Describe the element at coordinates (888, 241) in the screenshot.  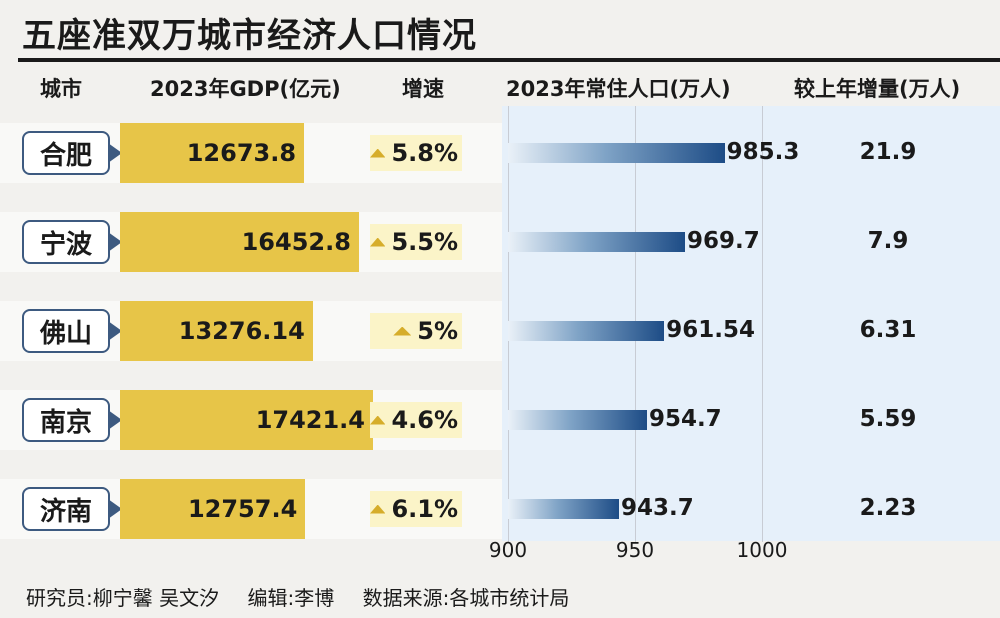
I see `increase-value: 7.9` at that location.